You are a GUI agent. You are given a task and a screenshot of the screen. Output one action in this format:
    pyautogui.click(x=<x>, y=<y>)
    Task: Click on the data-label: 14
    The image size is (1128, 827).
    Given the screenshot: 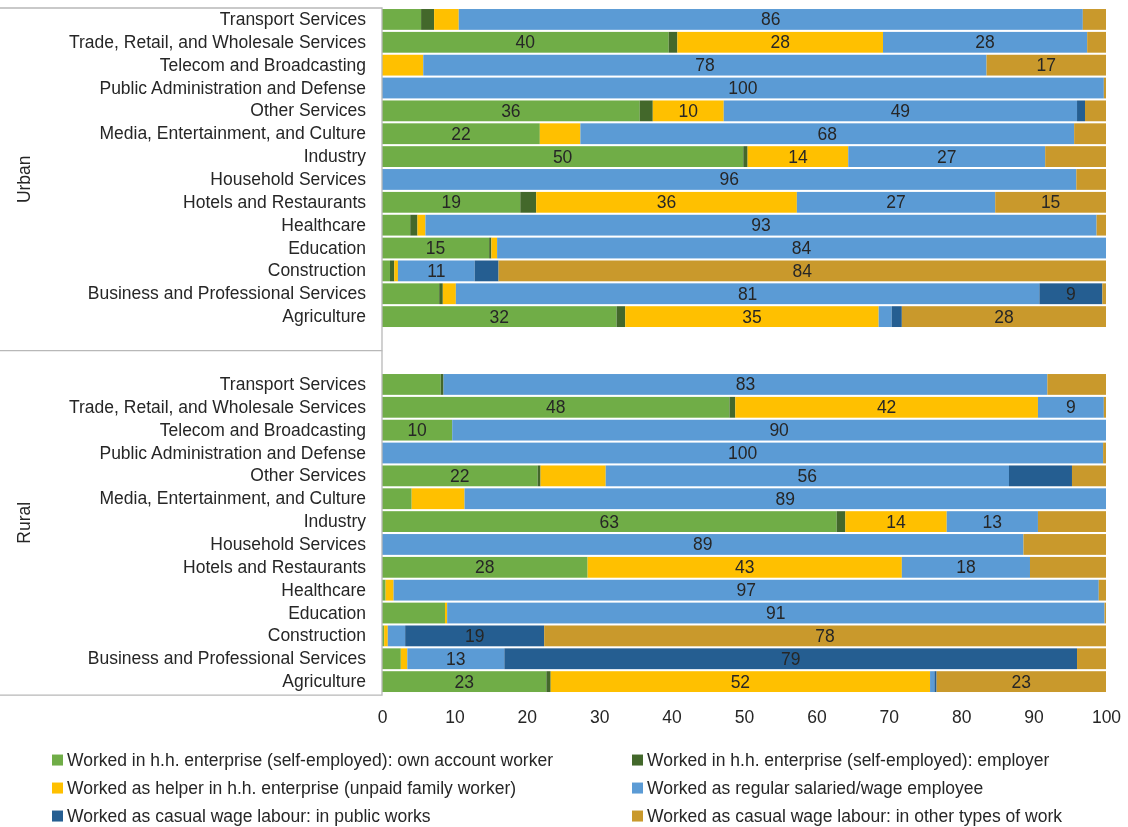 What is the action you would take?
    pyautogui.click(x=896, y=521)
    